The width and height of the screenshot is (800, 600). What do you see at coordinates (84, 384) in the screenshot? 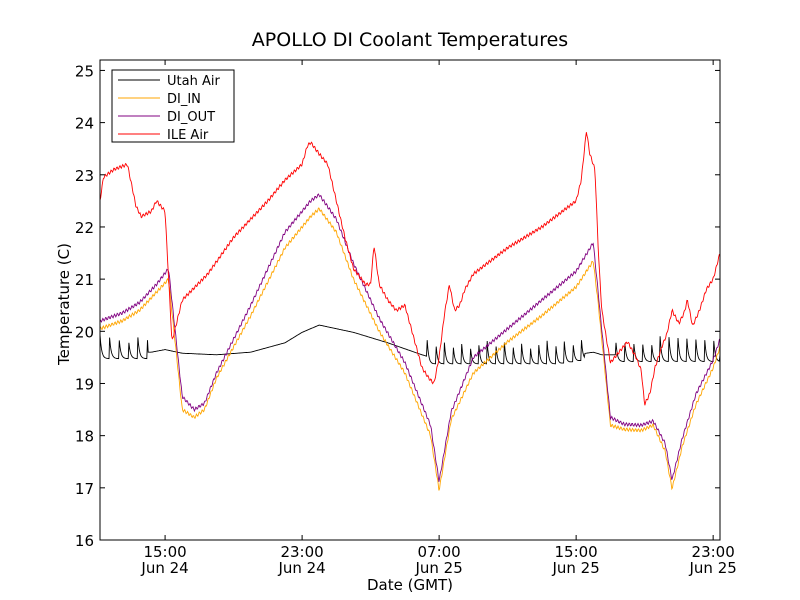
I see `y-tick-label: 19` at bounding box center [84, 384].